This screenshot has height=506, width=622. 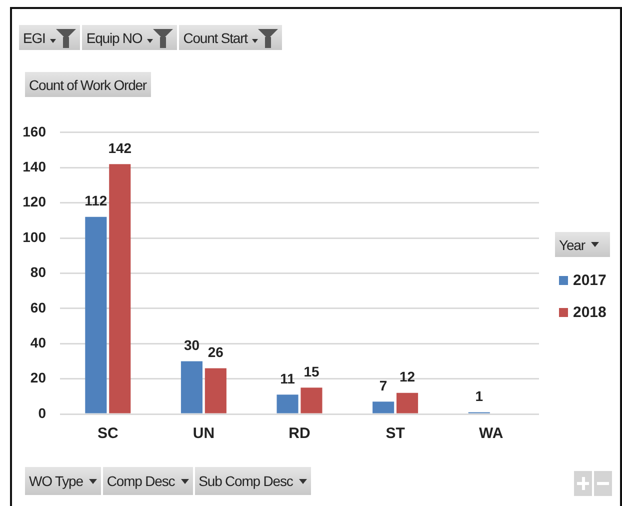 I want to click on x-tick-label: WA, so click(x=491, y=433).